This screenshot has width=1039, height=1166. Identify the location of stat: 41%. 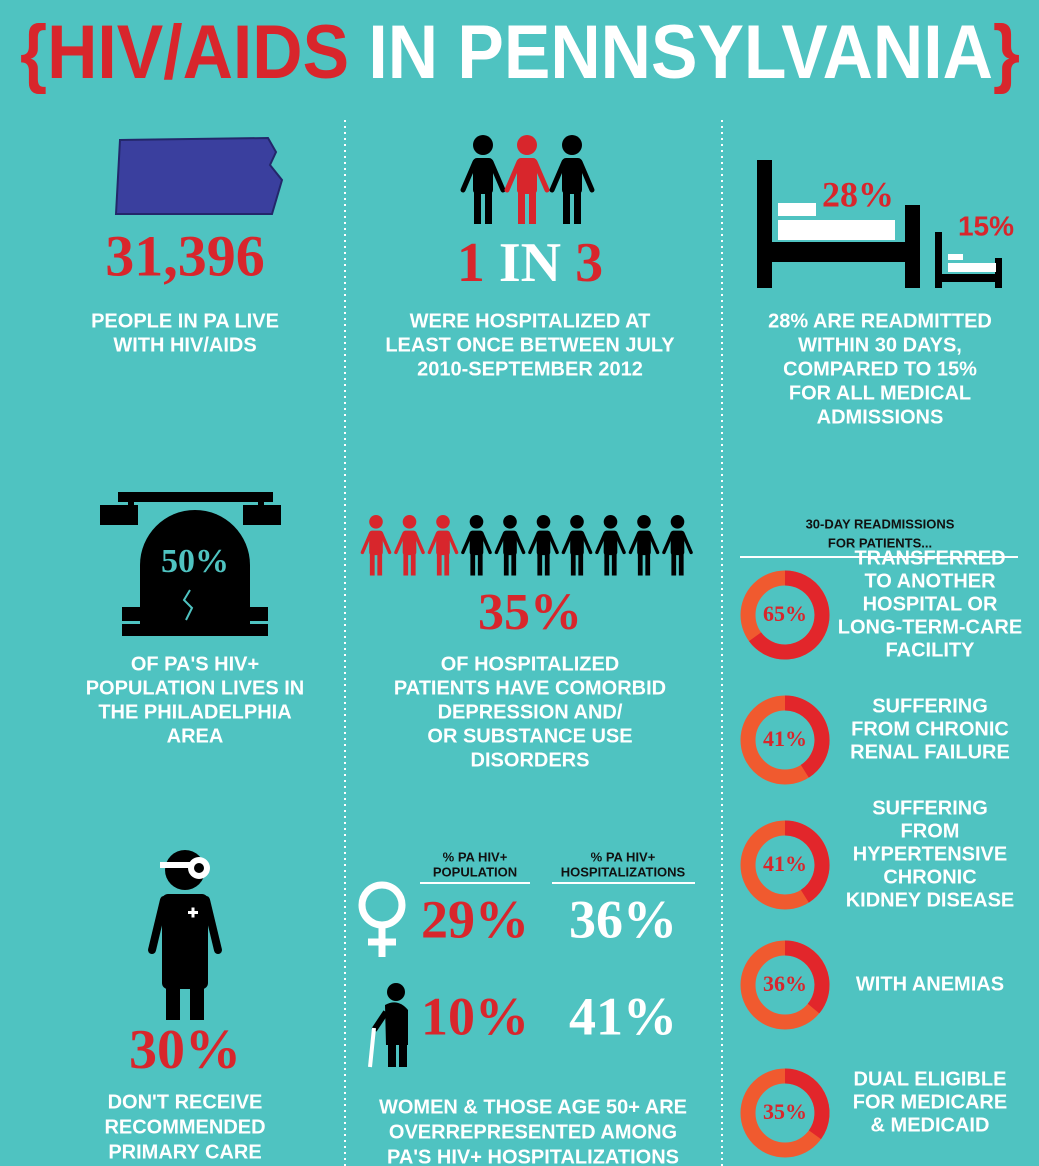
(623, 1016).